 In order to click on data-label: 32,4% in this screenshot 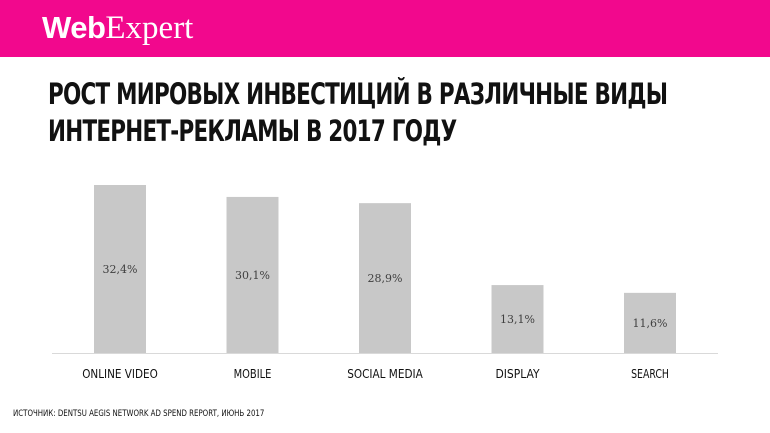, I will do `click(120, 269)`.